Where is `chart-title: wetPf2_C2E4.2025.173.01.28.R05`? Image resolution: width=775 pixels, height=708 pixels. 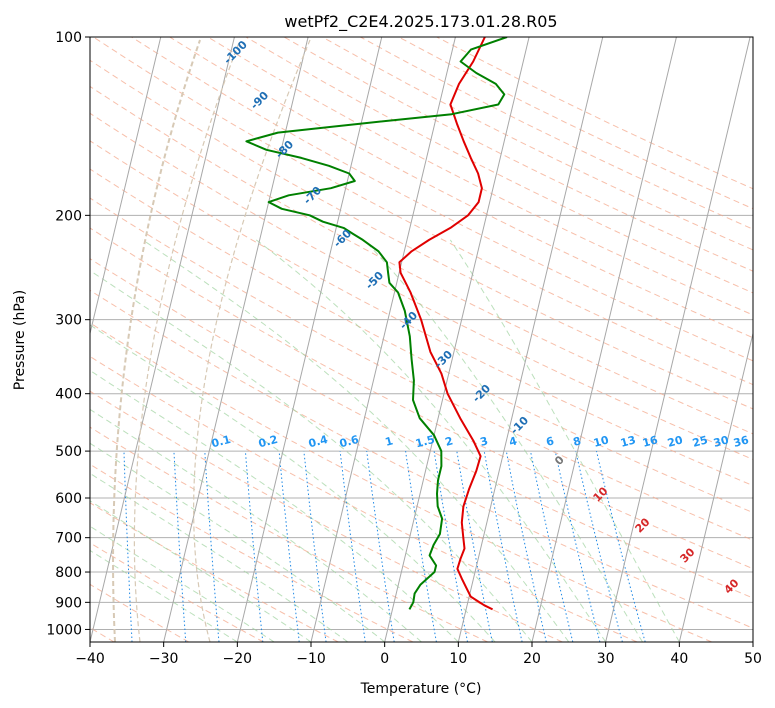 chart-title: wetPf2_C2E4.2025.173.01.28.R05 is located at coordinates (420, 22).